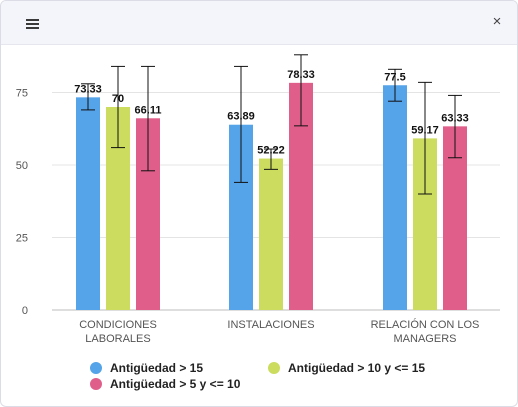 The image size is (518, 407). I want to click on y-tick-label: 50, so click(22, 166).